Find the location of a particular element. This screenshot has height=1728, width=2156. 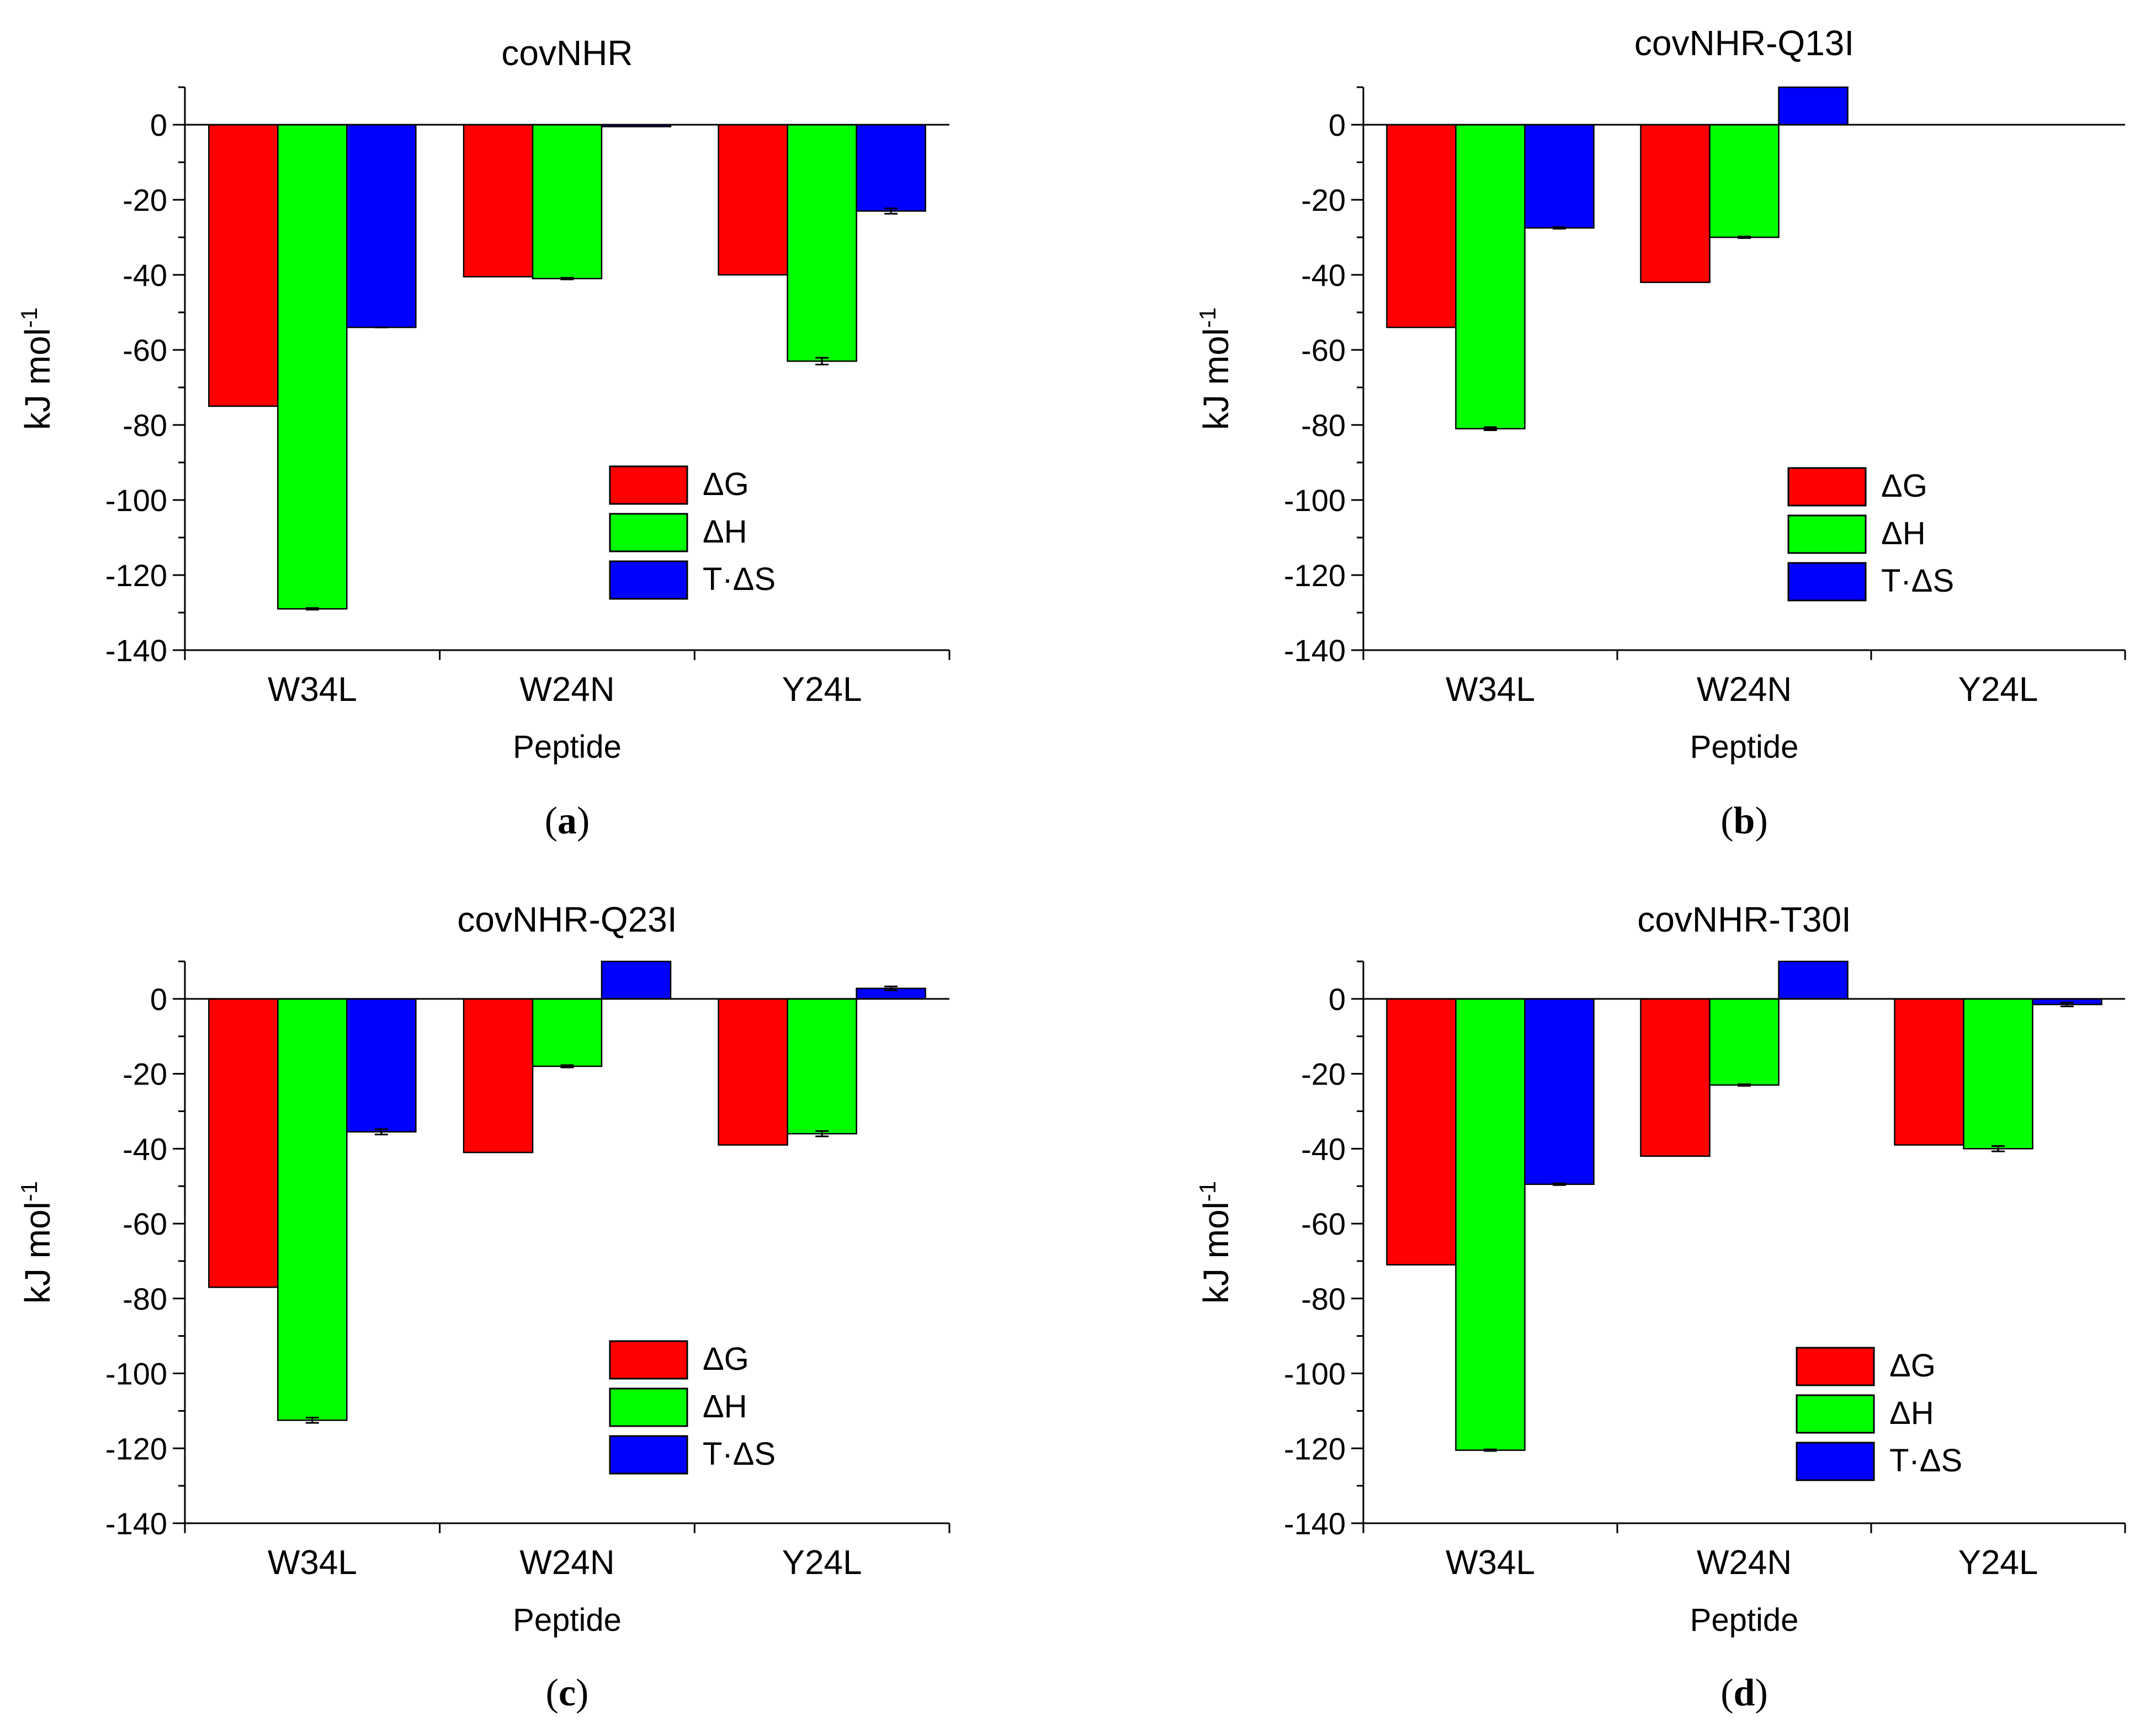

chart-title: covNHR-Q23I is located at coordinates (567, 919).